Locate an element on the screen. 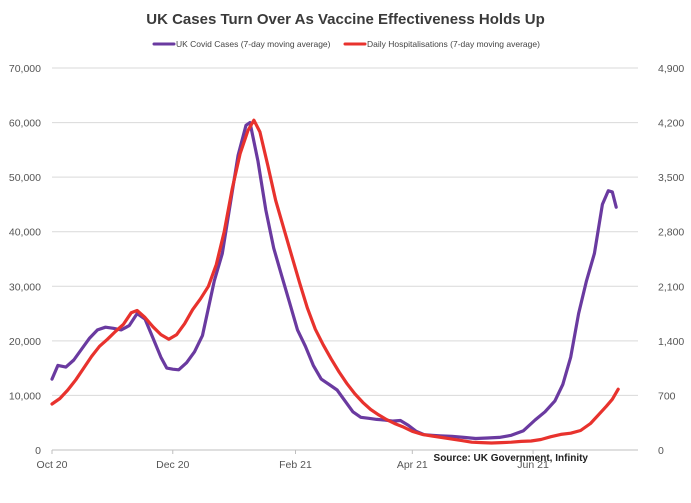 Image resolution: width=691 pixels, height=503 pixels. y-right-tick-label: 2,800 is located at coordinates (671, 233).